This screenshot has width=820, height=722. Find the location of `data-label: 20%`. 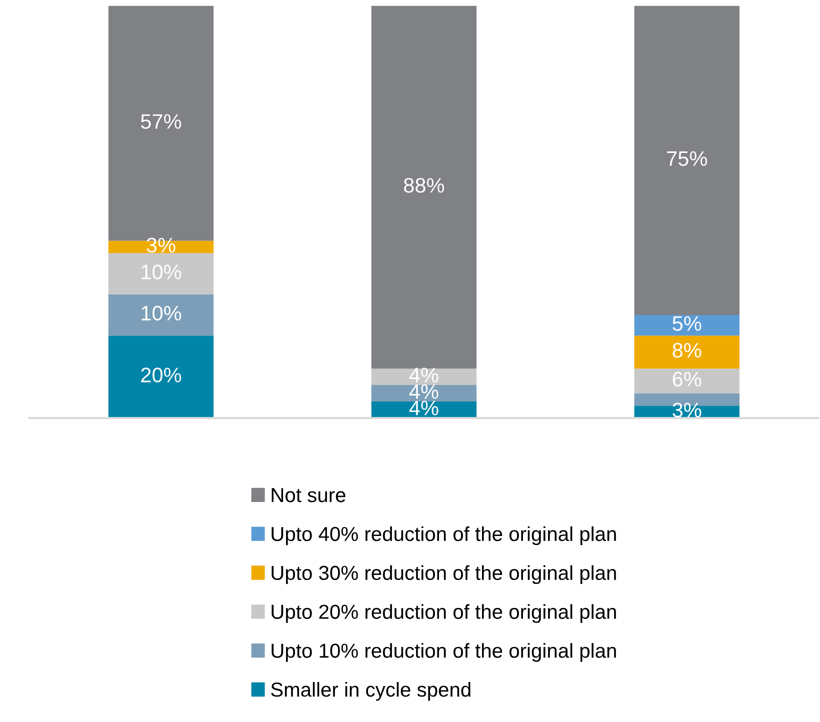

data-label: 20% is located at coordinates (161, 375).